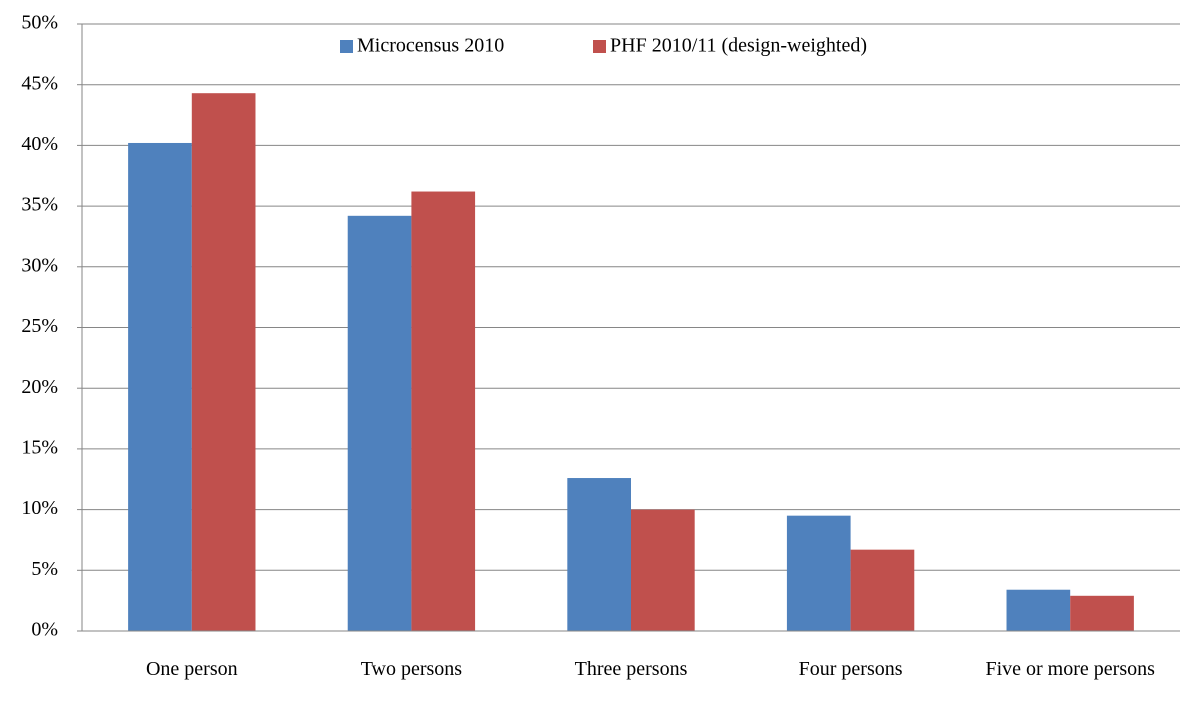 Image resolution: width=1193 pixels, height=713 pixels. Describe the element at coordinates (39, 387) in the screenshot. I see `y-tick-label: 20%` at that location.